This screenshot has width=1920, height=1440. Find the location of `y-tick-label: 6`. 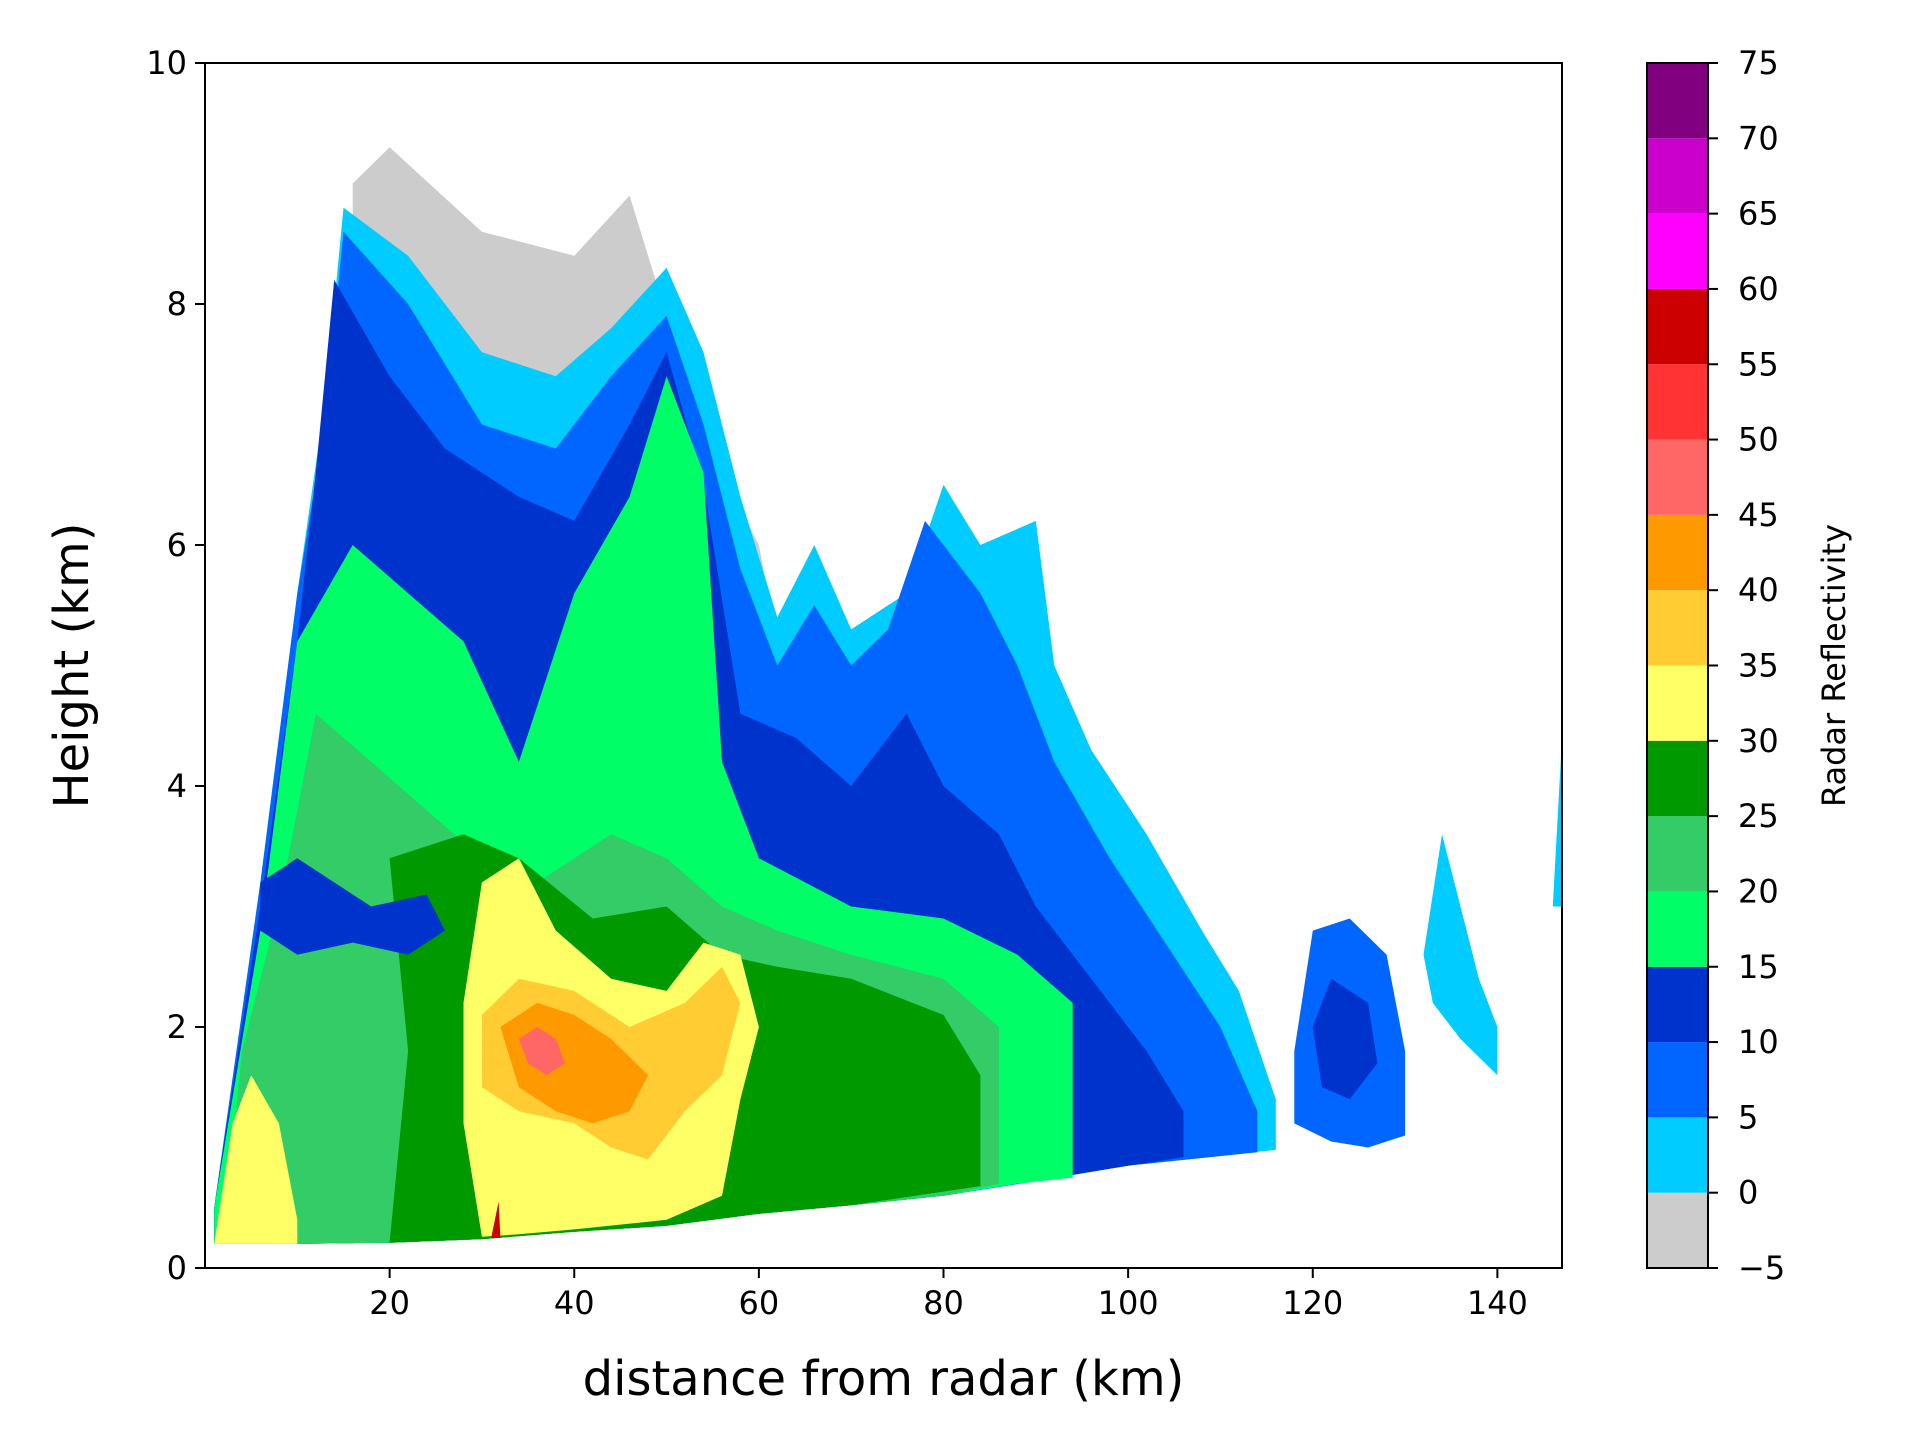

y-tick-label: 6 is located at coordinates (177, 545).